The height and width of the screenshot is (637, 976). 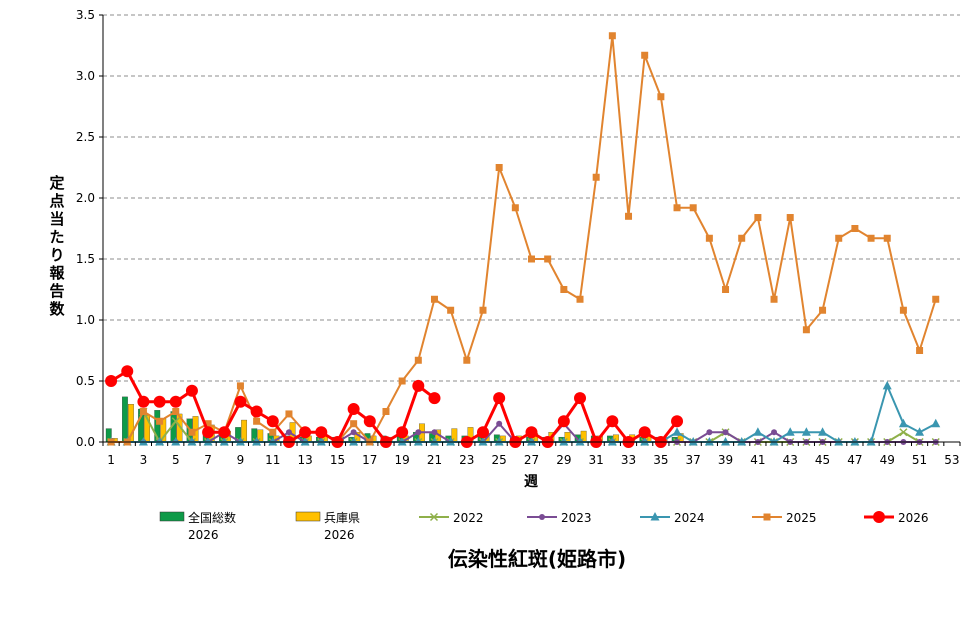 I want to click on x-tick-label: 27, so click(x=531, y=460).